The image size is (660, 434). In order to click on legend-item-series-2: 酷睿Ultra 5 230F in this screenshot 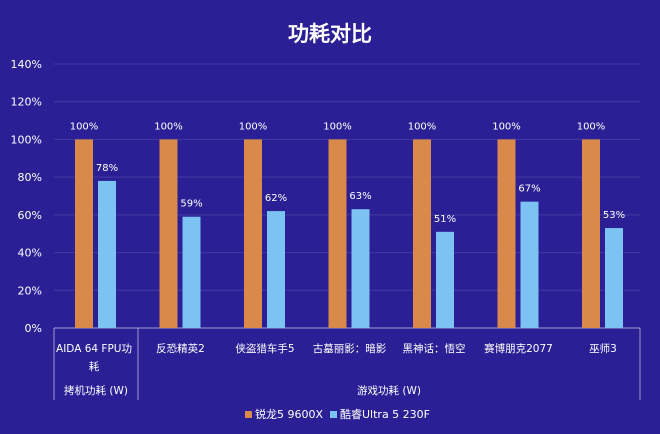, I will do `click(380, 414)`.